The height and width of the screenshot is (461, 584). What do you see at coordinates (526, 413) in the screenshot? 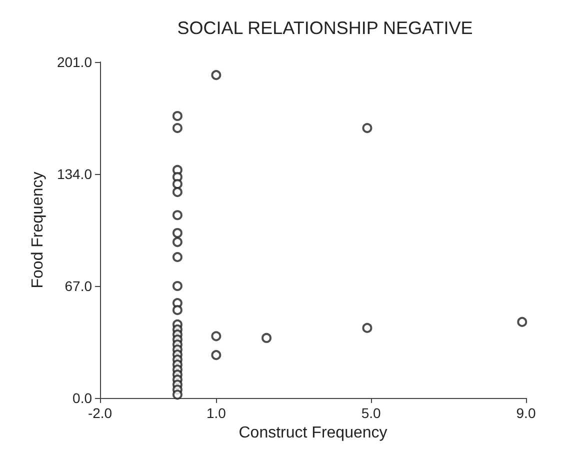
I see `x-tick-label: 9.0` at bounding box center [526, 413].